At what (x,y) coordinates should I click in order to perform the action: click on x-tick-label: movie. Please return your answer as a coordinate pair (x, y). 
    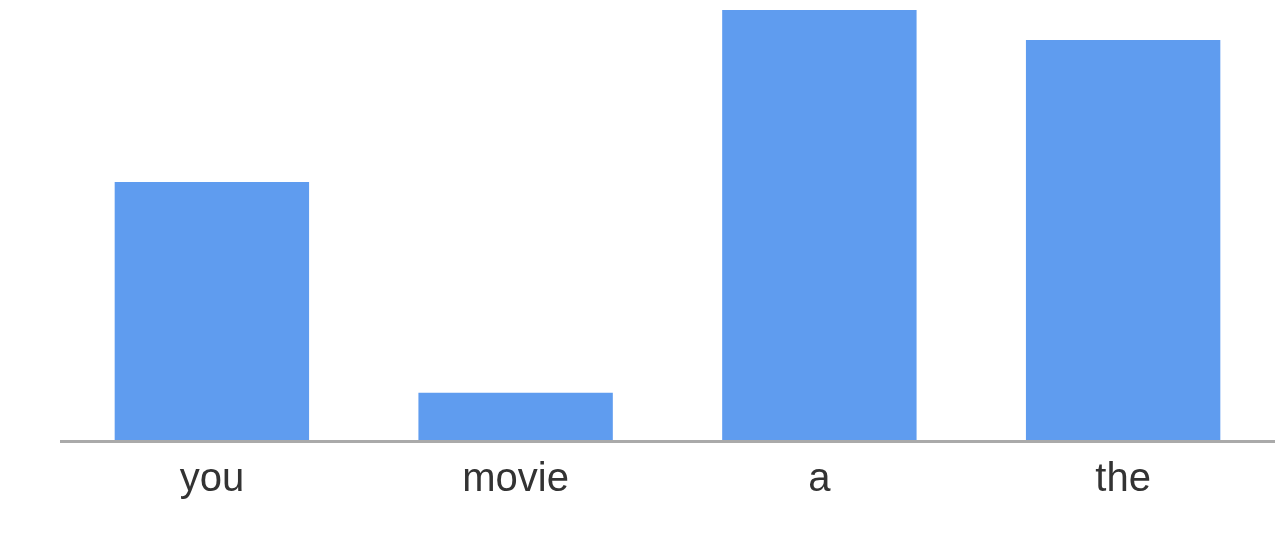
    Looking at the image, I should click on (515, 477).